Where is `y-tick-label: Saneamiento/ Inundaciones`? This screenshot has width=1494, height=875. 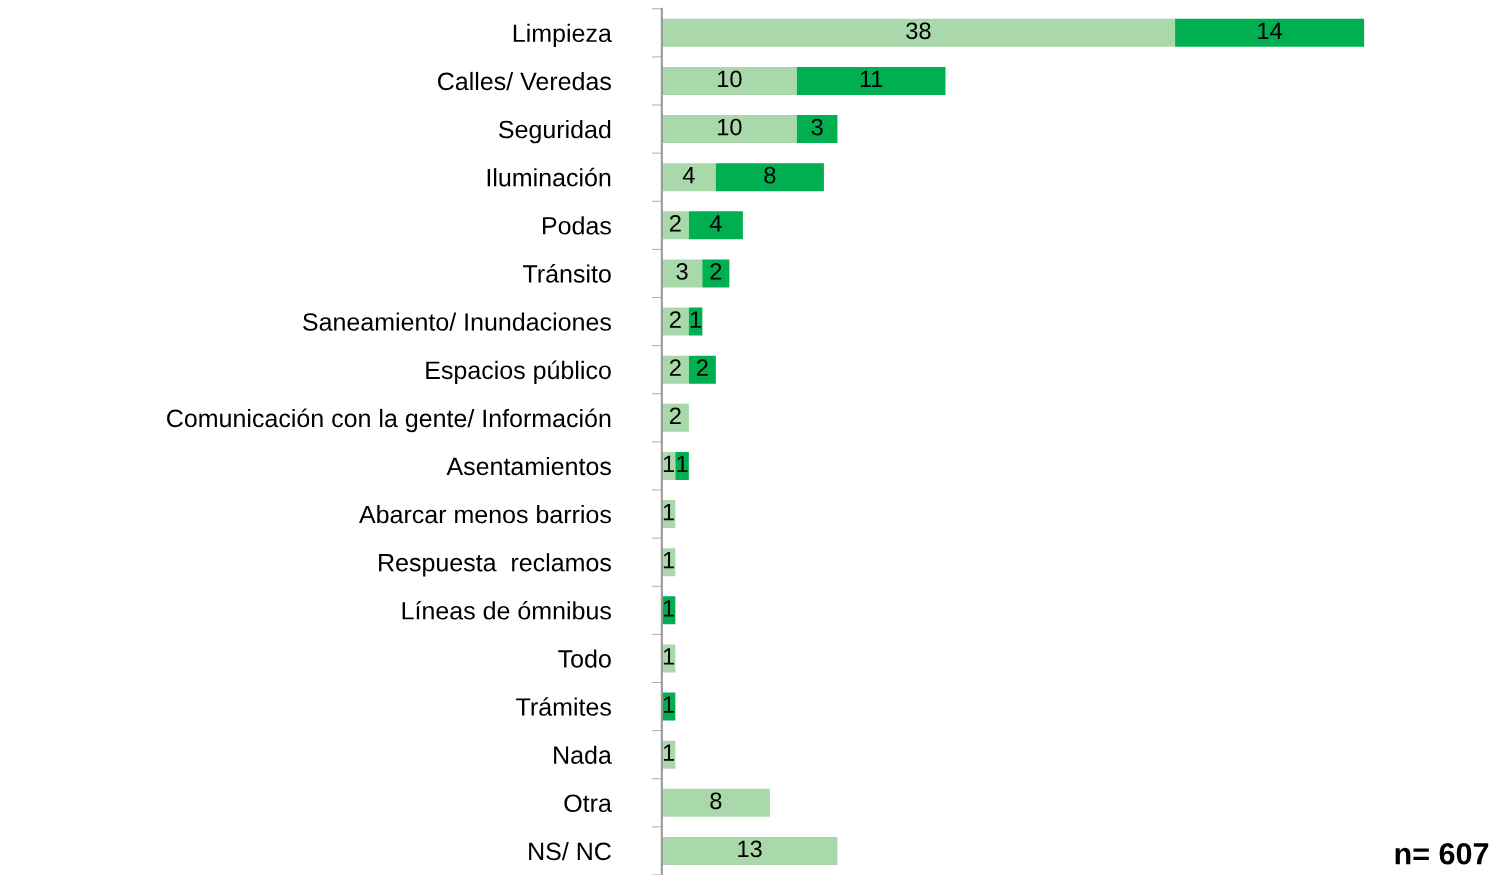
y-tick-label: Saneamiento/ Inundaciones is located at coordinates (457, 321).